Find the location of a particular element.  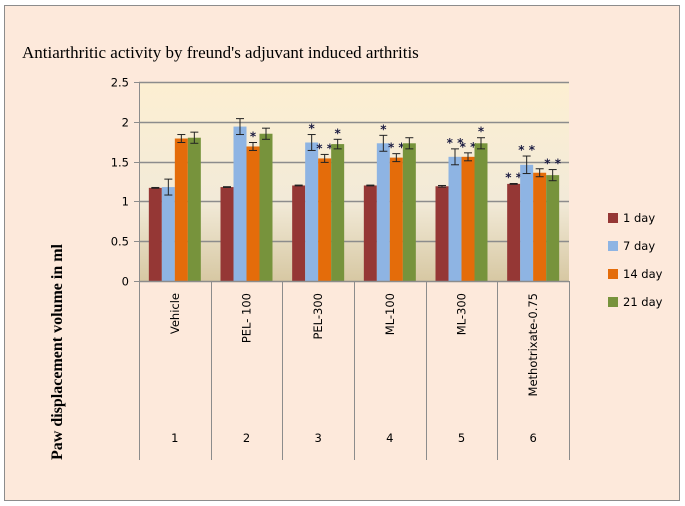

legend-item-7-day: 7 day is located at coordinates (635, 246).